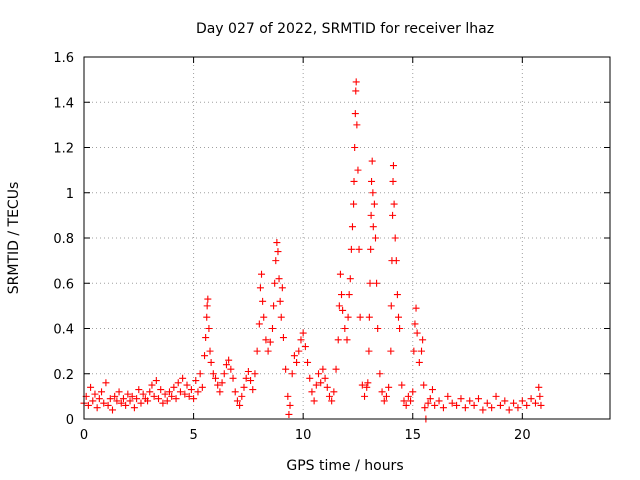 Image resolution: width=640 pixels, height=480 pixels. I want to click on y-tick-label: 1.2, so click(63, 149).